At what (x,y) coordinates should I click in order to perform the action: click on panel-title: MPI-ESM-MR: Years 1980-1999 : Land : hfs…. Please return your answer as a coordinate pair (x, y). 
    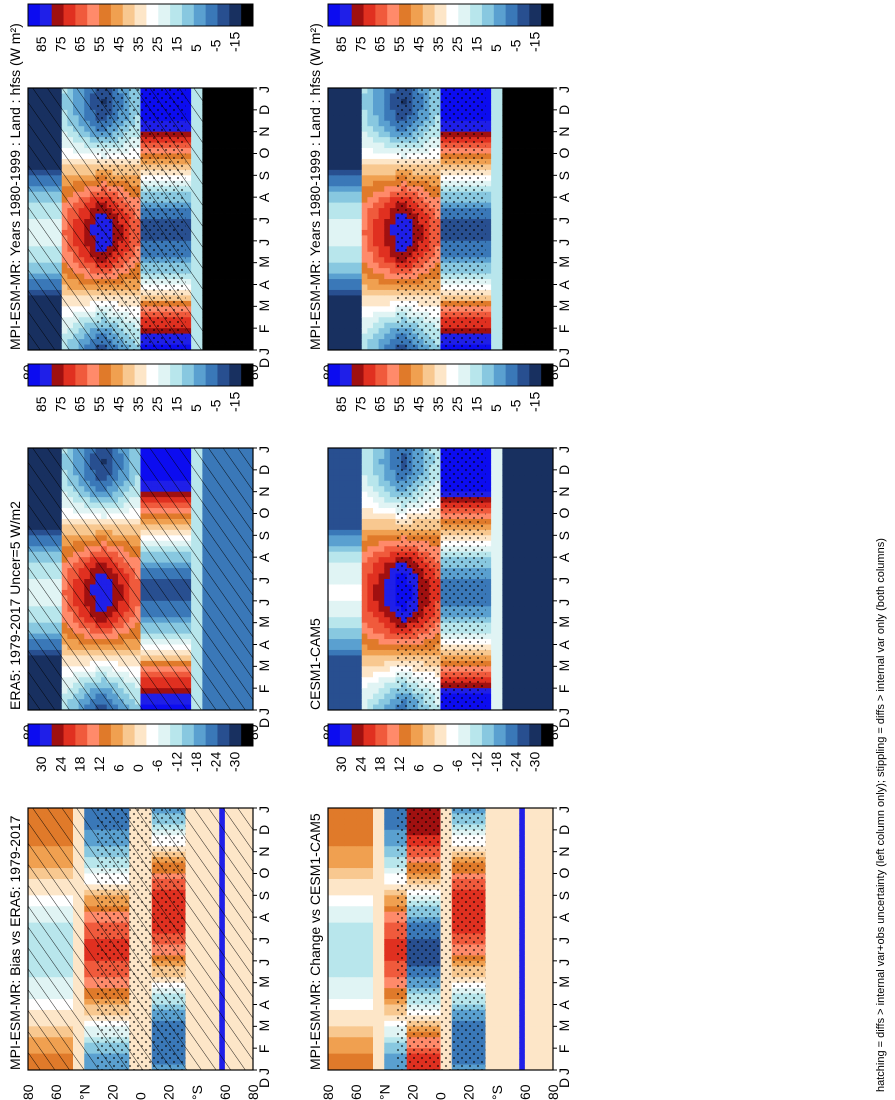
    Looking at the image, I should click on (15, 186).